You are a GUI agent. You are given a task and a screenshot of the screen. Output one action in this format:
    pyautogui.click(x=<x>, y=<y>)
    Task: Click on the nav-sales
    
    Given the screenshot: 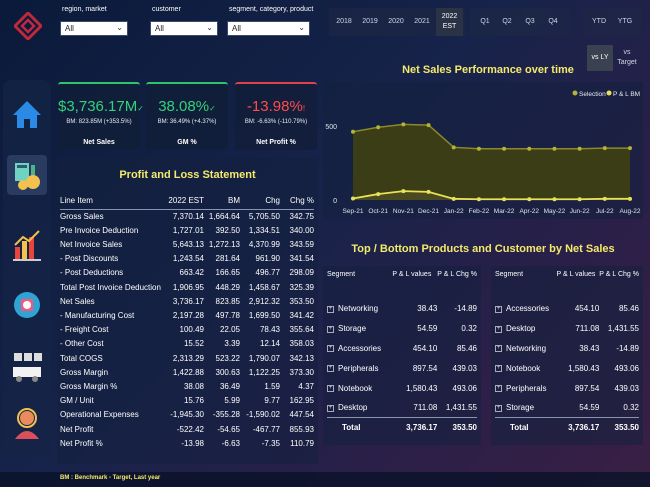 What is the action you would take?
    pyautogui.click(x=27, y=245)
    